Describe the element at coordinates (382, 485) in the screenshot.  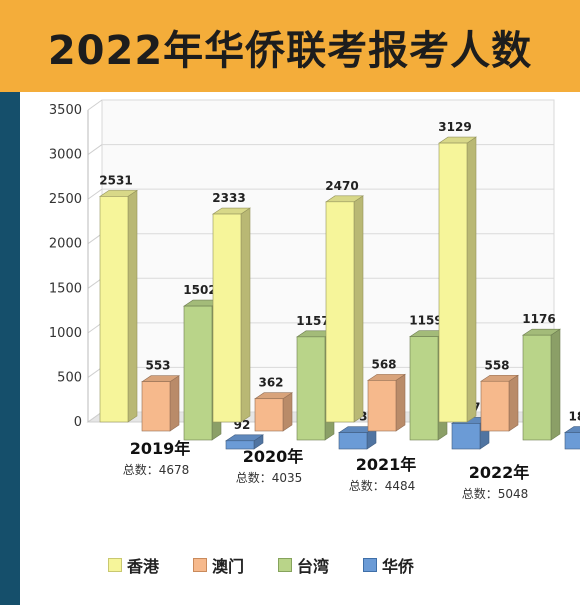
I see `category-total-label: 总数：4484` at that location.